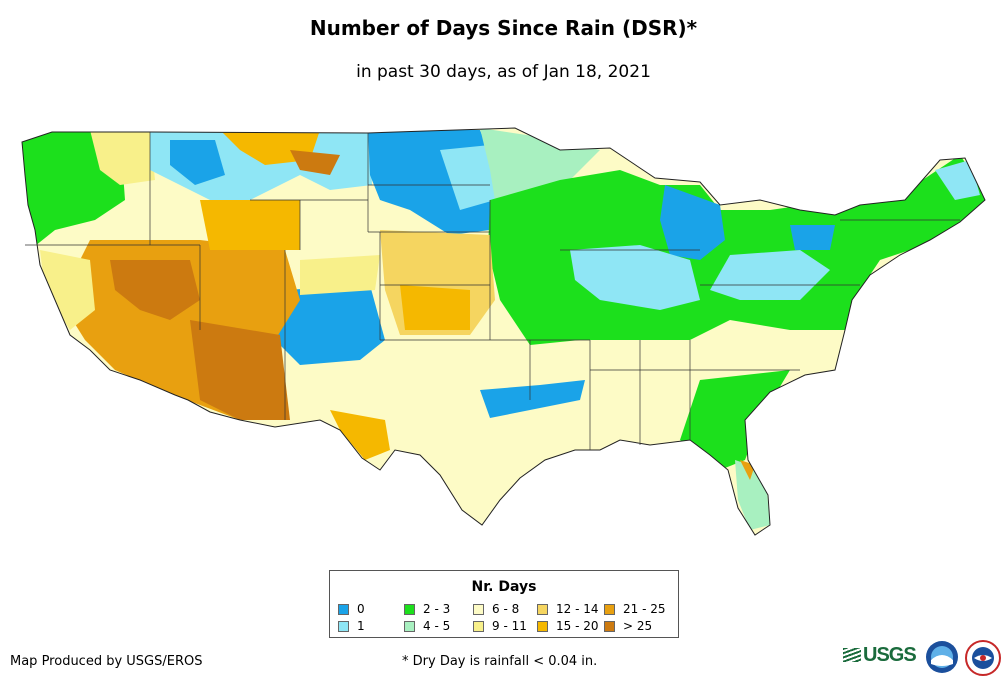  What do you see at coordinates (351, 609) in the screenshot?
I see `legend-item: 0` at bounding box center [351, 609].